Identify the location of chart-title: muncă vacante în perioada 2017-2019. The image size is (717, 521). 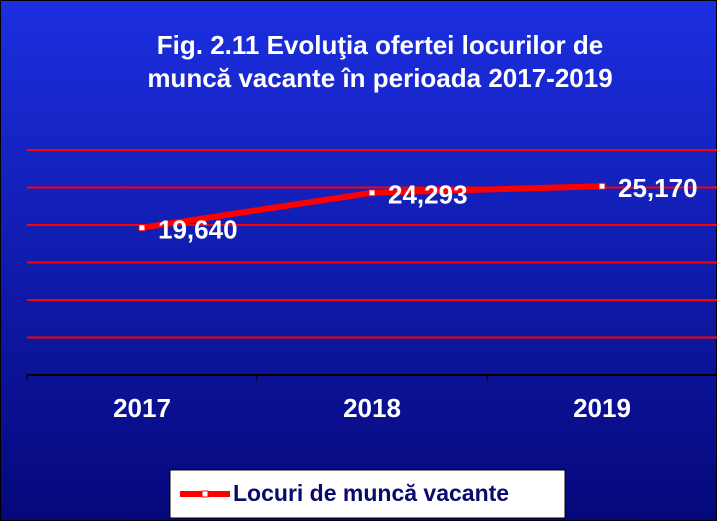
(379, 78).